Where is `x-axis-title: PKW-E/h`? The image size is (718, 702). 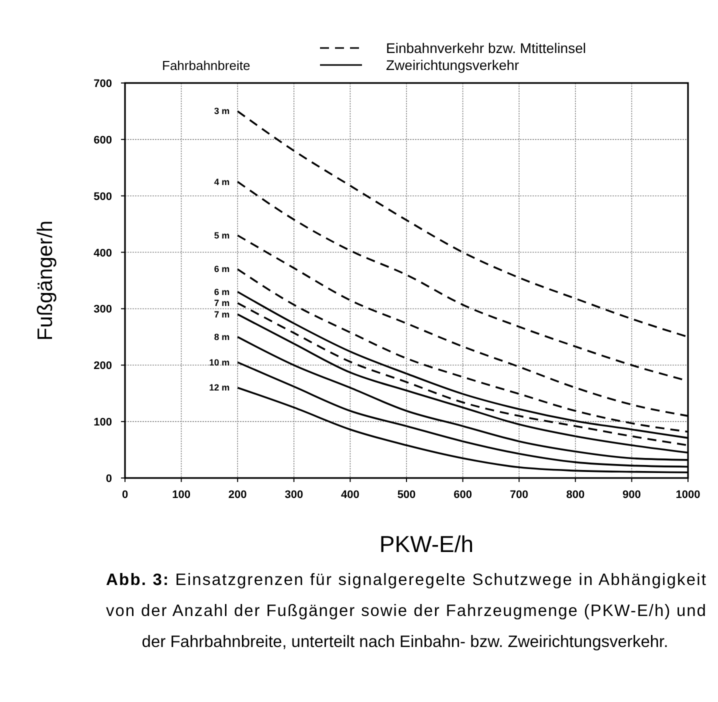 x-axis-title: PKW-E/h is located at coordinates (426, 544).